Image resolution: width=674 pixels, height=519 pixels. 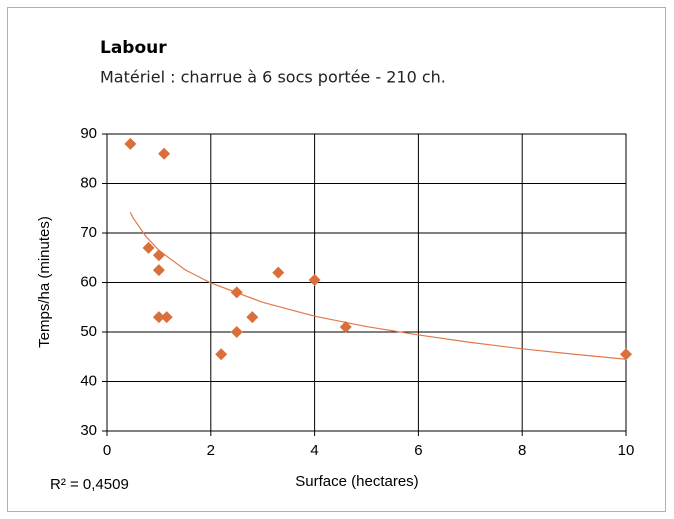 What do you see at coordinates (314, 450) in the screenshot?
I see `x-tick-label: 4` at bounding box center [314, 450].